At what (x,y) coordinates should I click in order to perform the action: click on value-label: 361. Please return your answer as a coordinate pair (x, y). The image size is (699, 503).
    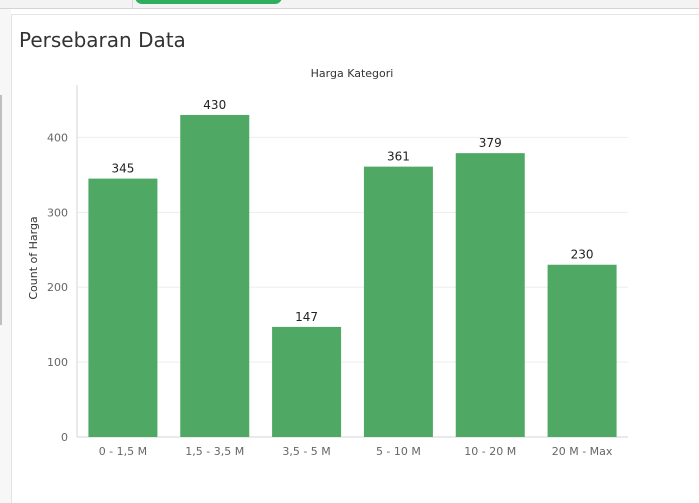
    Looking at the image, I should click on (398, 157).